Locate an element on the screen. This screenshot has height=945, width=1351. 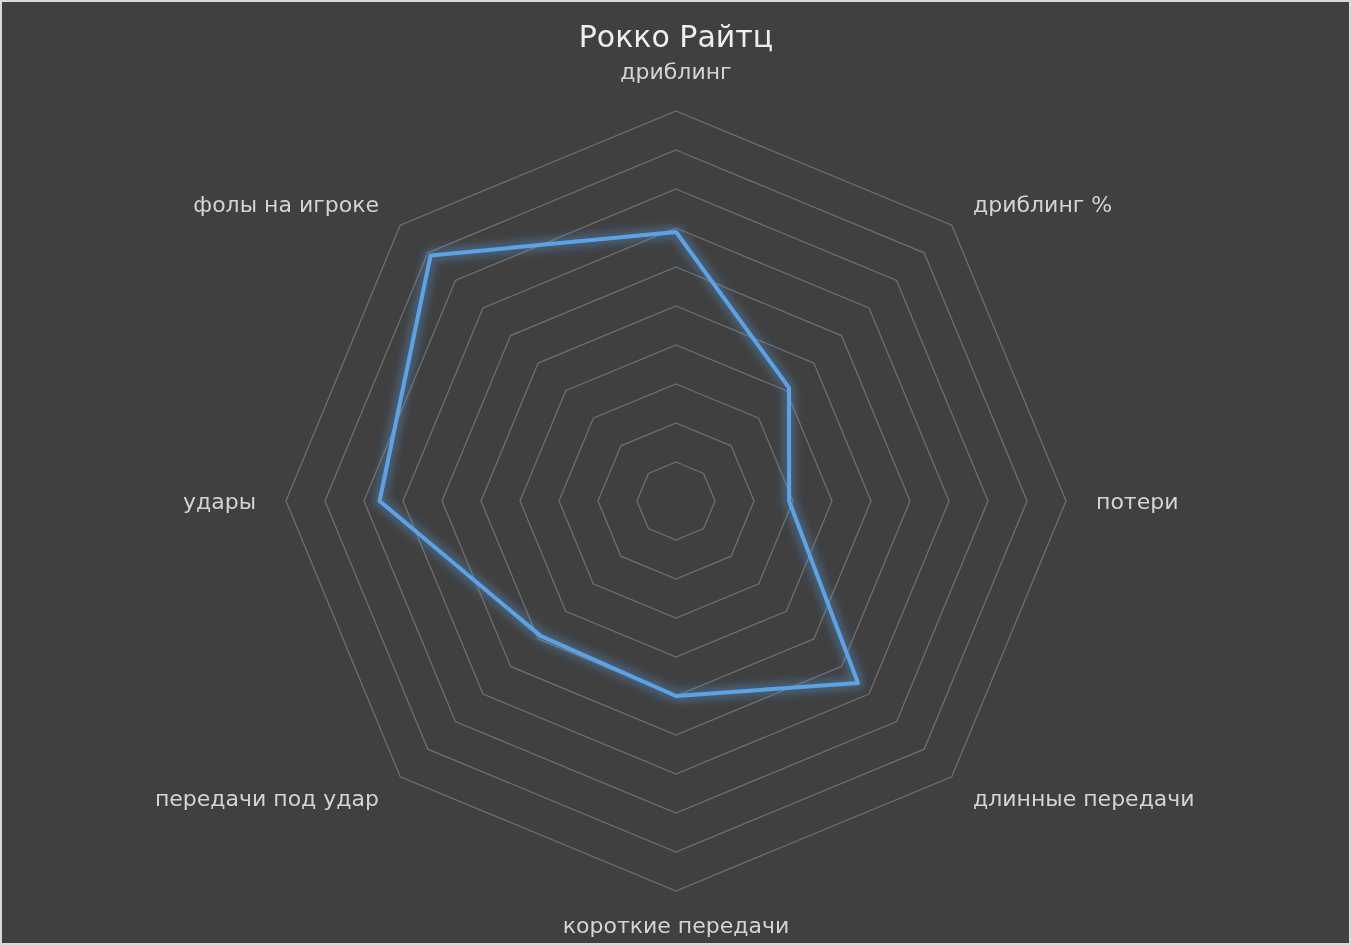
spoke-label: короткие передачи is located at coordinates (676, 925).